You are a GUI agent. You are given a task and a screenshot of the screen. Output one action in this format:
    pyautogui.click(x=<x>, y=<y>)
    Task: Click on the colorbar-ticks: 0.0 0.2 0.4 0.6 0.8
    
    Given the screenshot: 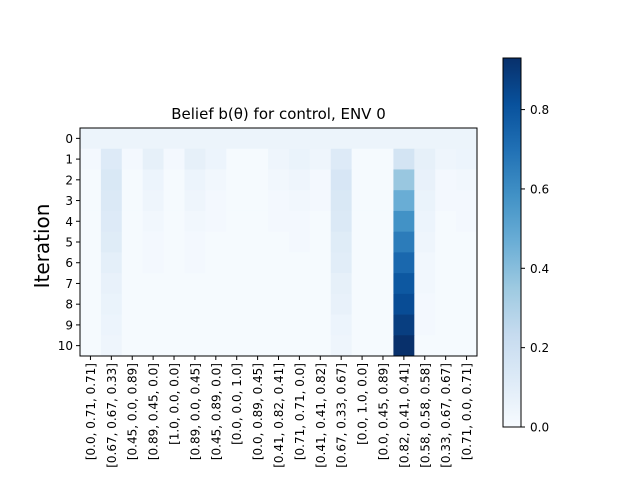 What is the action you would take?
    pyautogui.click(x=535, y=269)
    